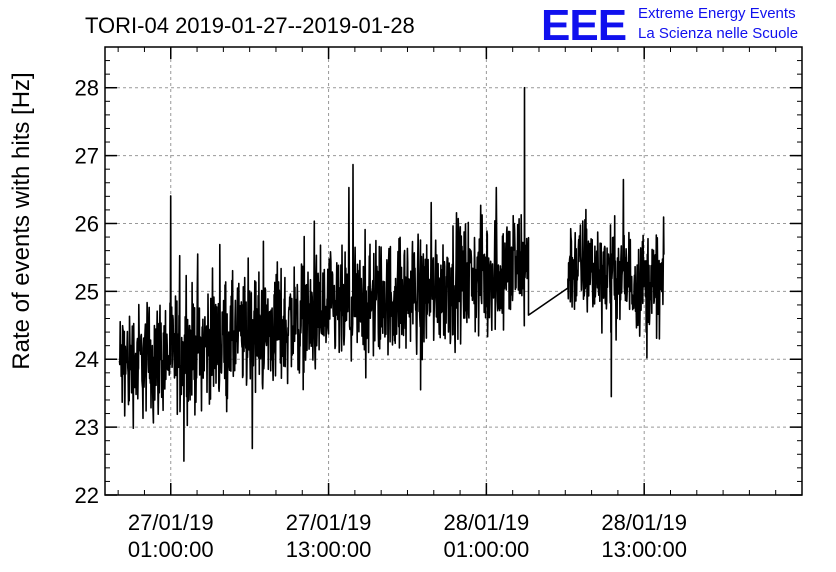 Image resolution: width=836 pixels, height=572 pixels. What do you see at coordinates (87, 88) in the screenshot?
I see `y-tick-label: 28` at bounding box center [87, 88].